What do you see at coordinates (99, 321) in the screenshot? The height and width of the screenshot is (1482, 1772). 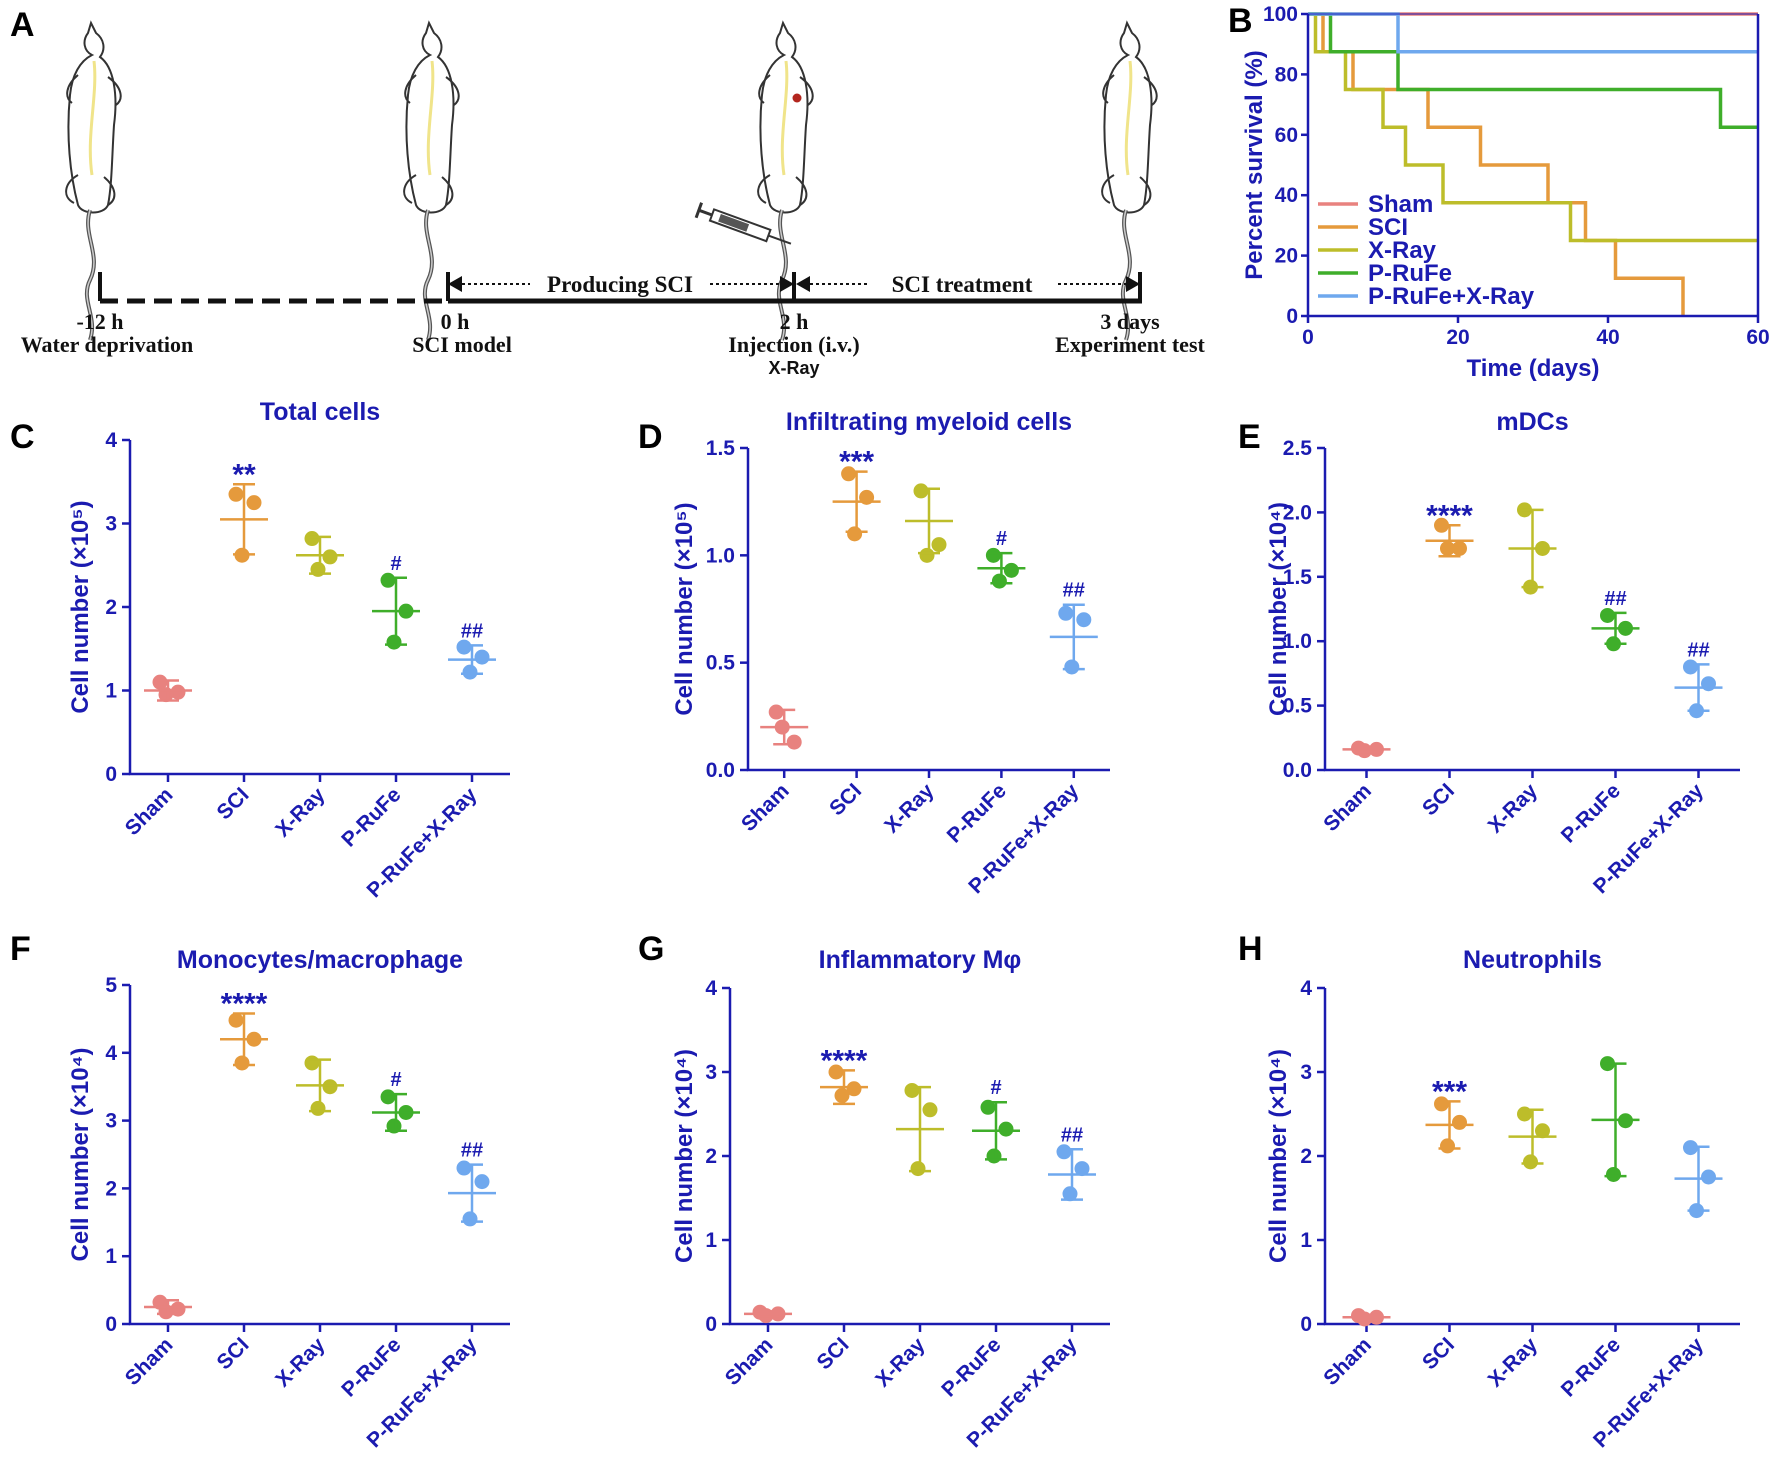 I see `time-label: -12 h` at bounding box center [99, 321].